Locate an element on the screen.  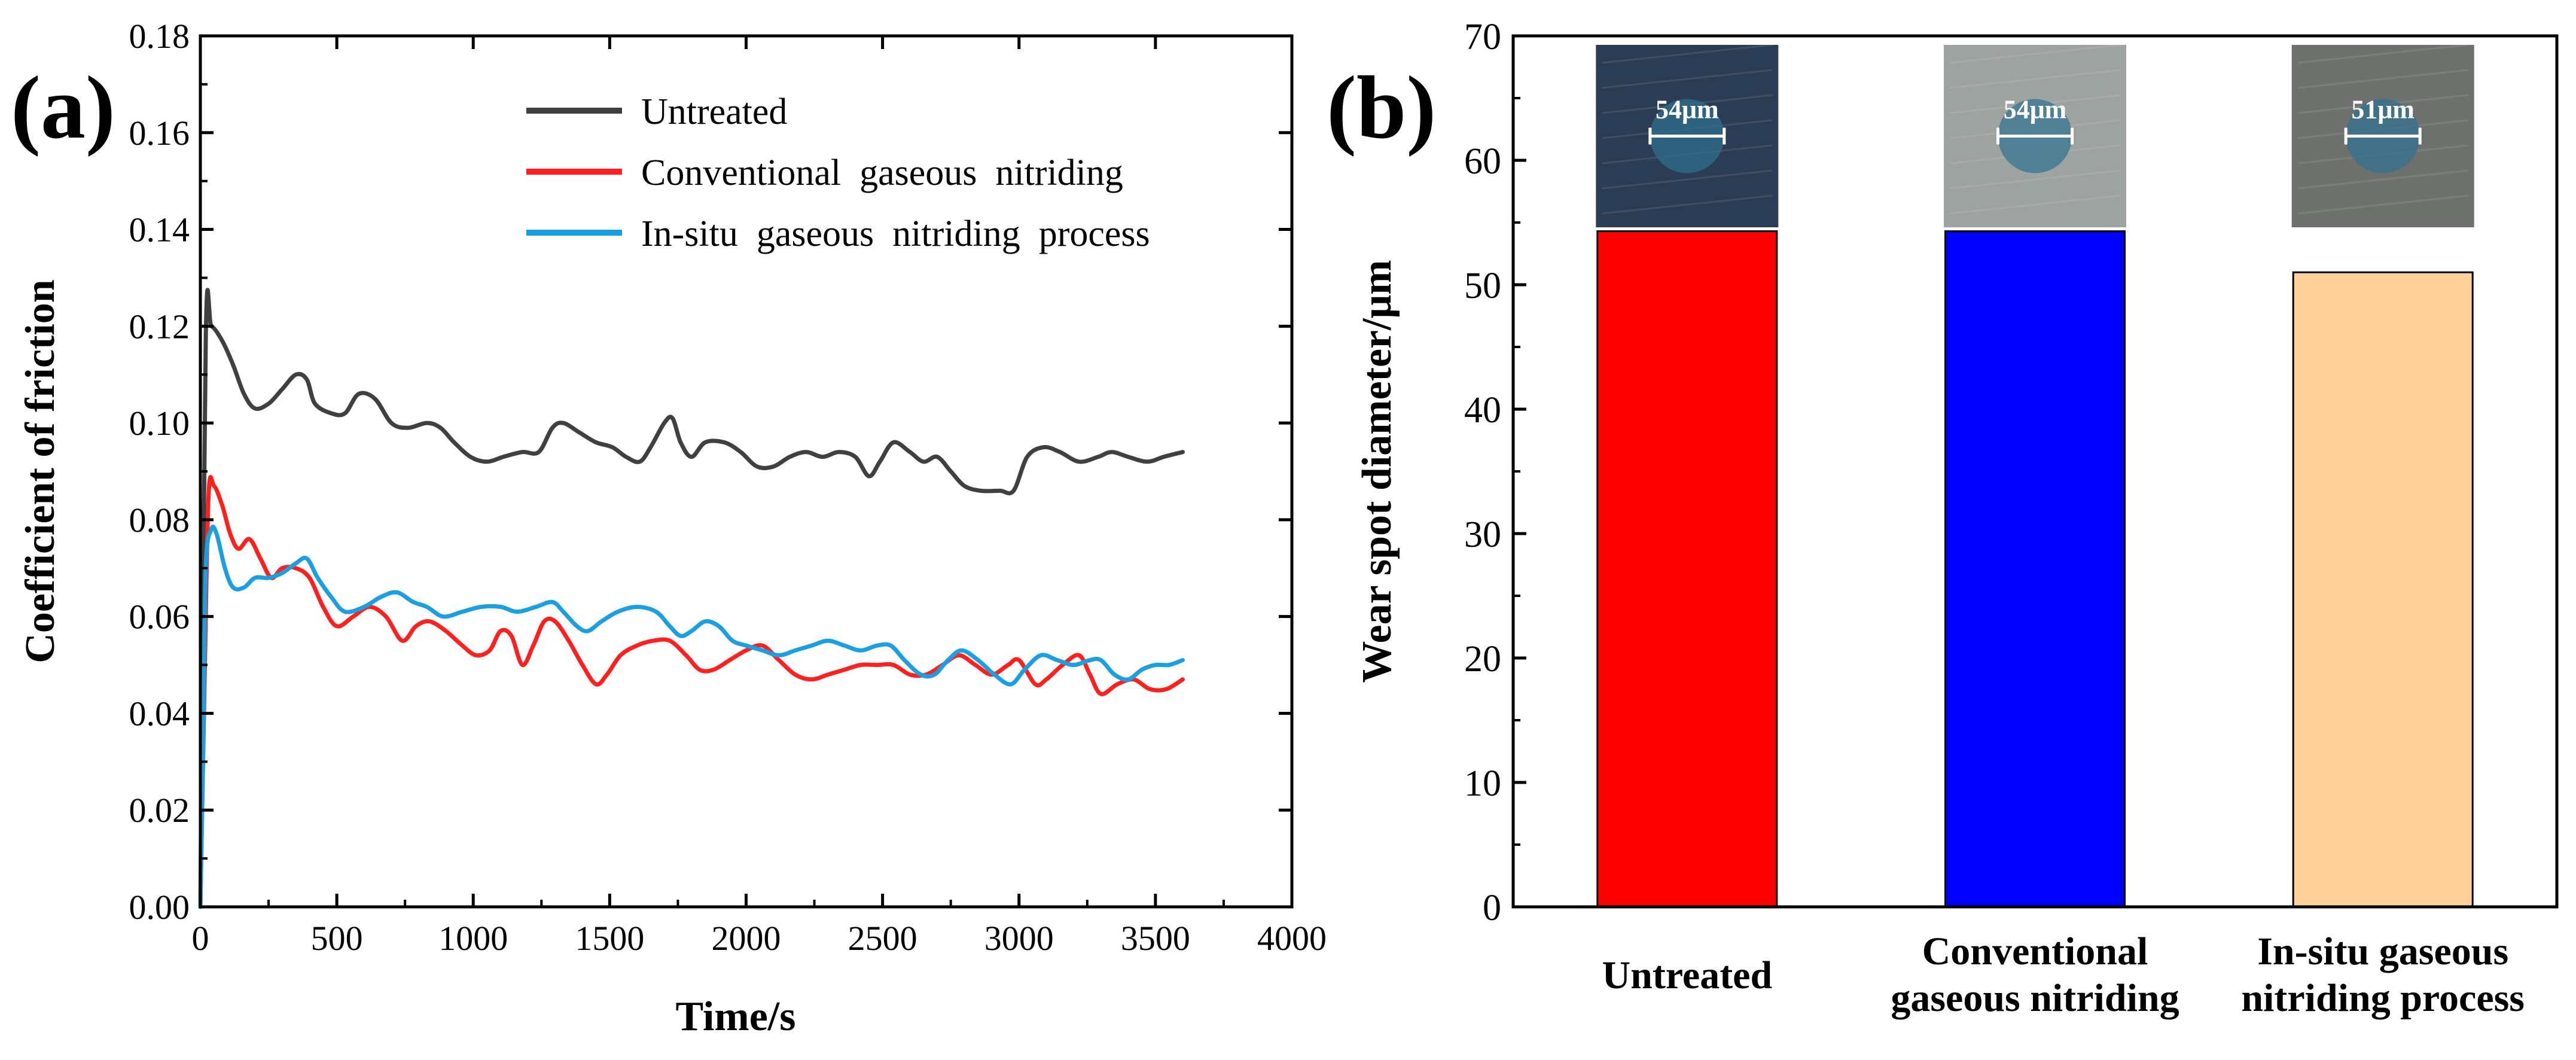
panel-b-category-label: nitriding process is located at coordinates (2383, 998).